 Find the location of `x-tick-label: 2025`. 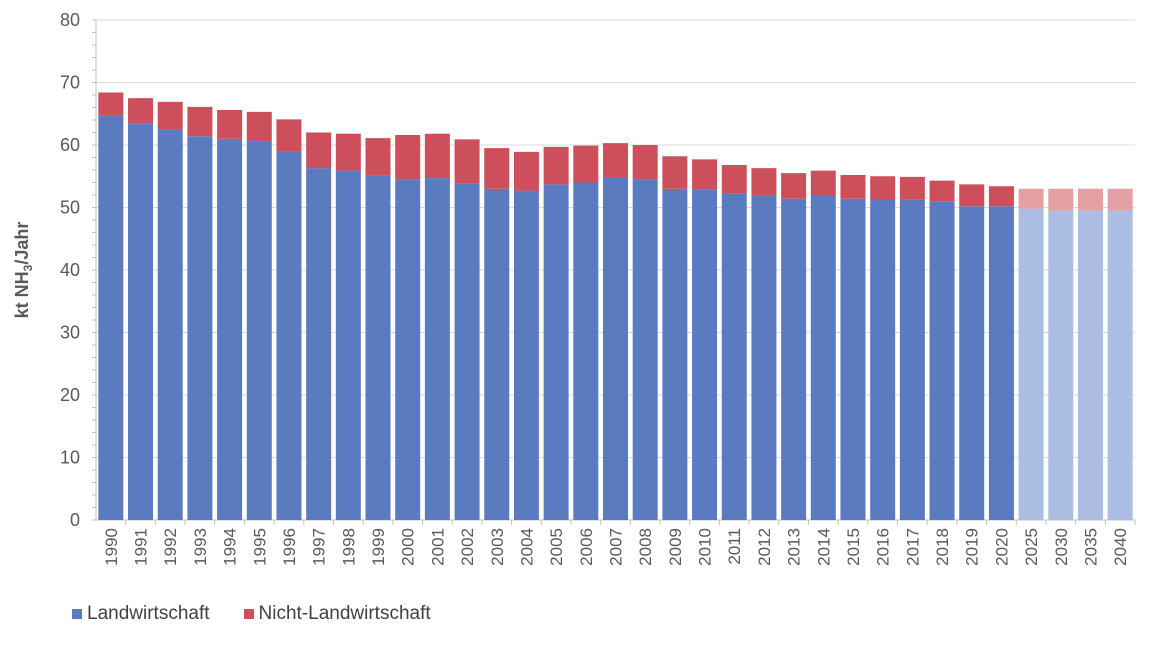

x-tick-label: 2025 is located at coordinates (1031, 547).